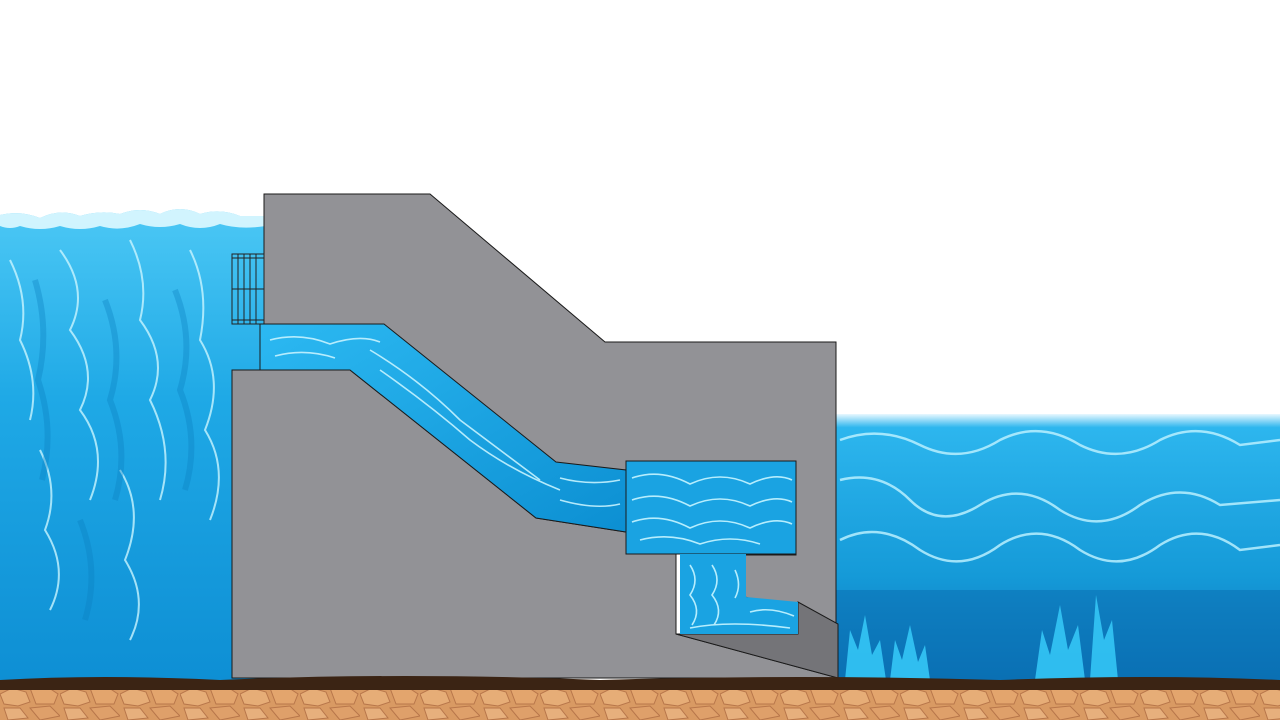  I want to click on trash-rack, so click(248, 289).